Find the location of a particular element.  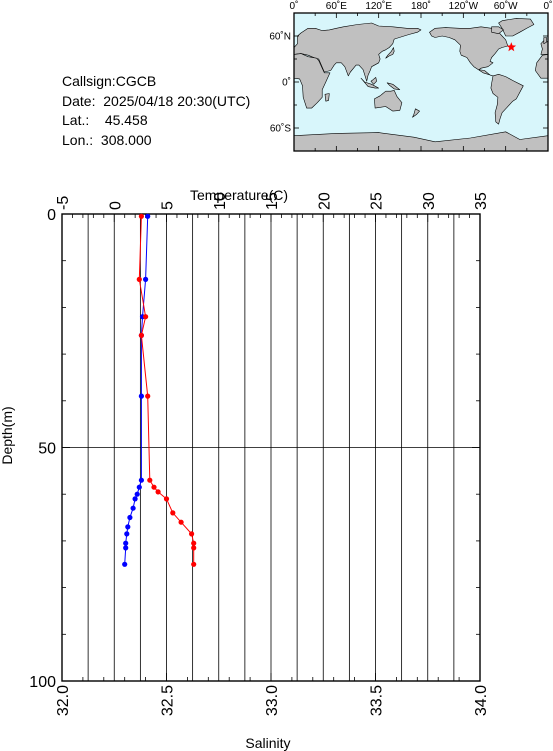

date-row: Date: 2025/04/18 20:30(UTC) is located at coordinates (156, 102).